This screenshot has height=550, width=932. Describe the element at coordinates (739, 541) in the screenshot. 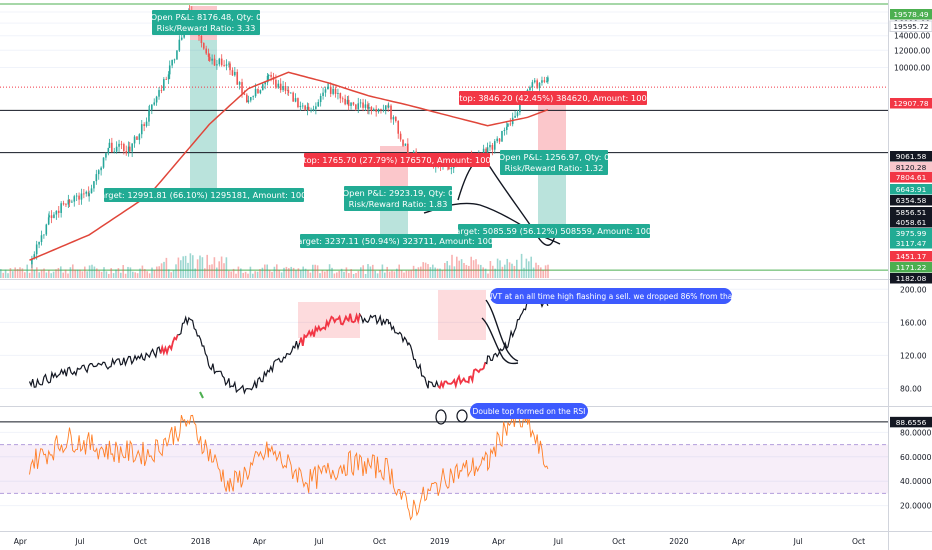

I see `time-axis-label: Apr` at that location.